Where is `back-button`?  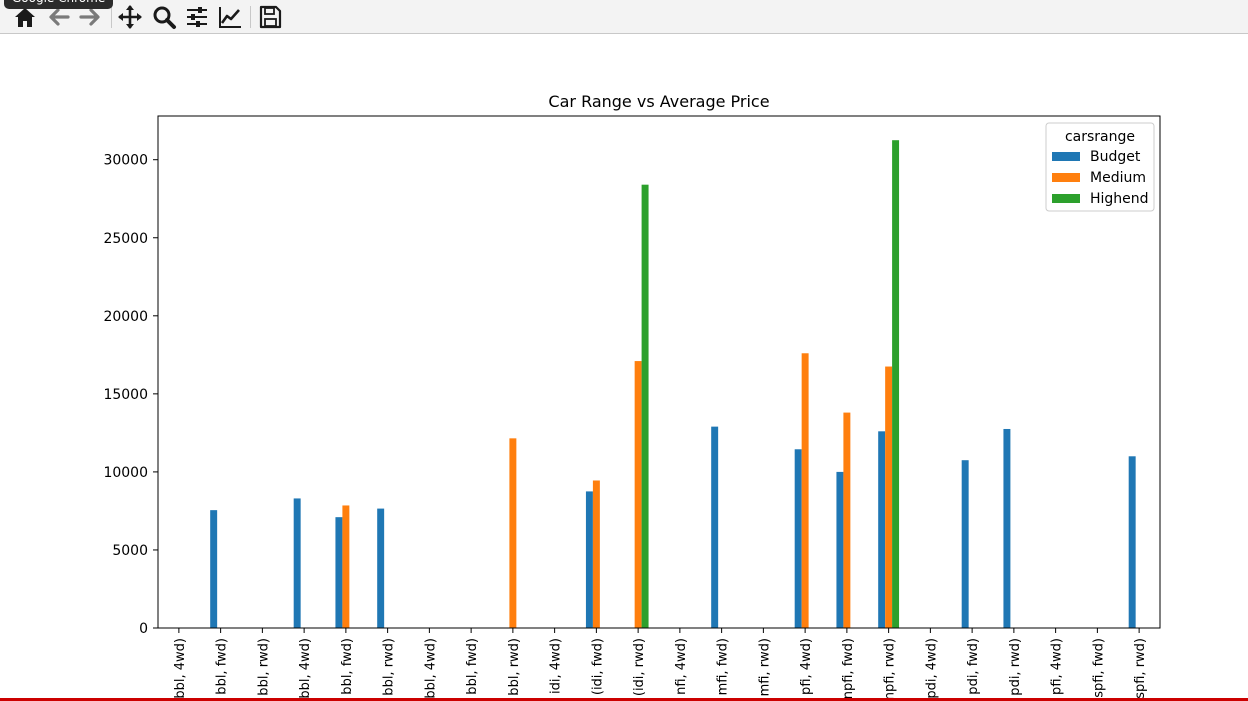 back-button is located at coordinates (59, 17).